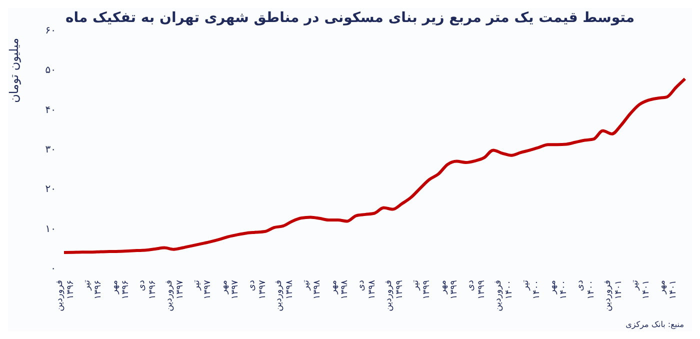 This screenshot has height=339, width=700. I want to click on x-tick-label: دی ۱۴۰۰, so click(586, 290).